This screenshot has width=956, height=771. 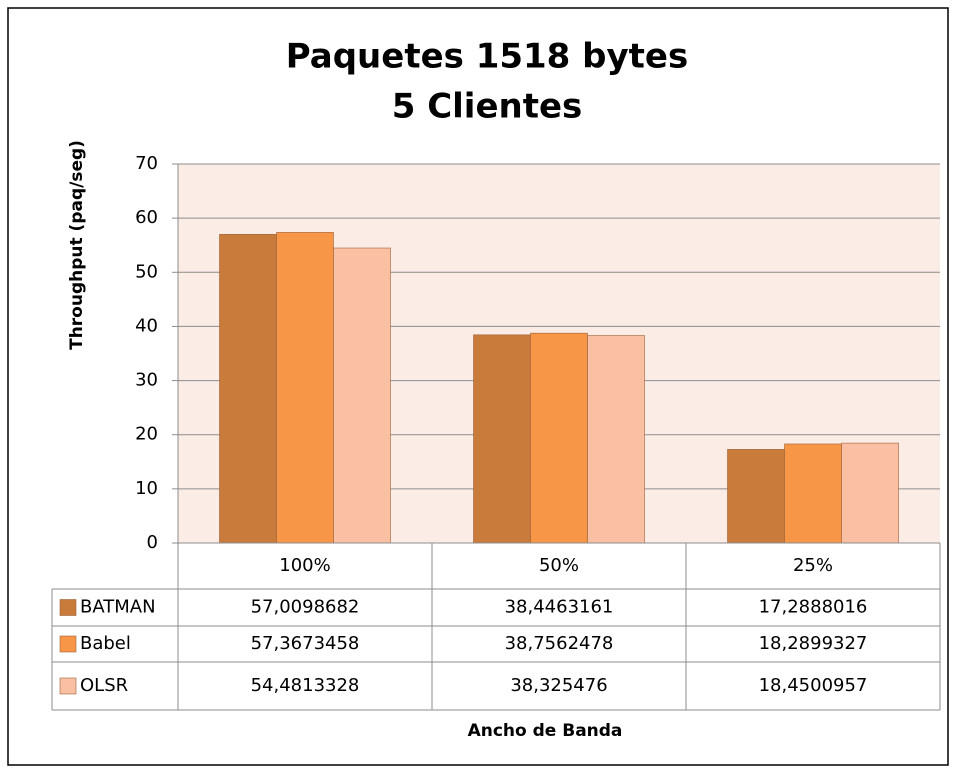 What do you see at coordinates (559, 643) in the screenshot?
I see `table-value: 38,7562478` at bounding box center [559, 643].